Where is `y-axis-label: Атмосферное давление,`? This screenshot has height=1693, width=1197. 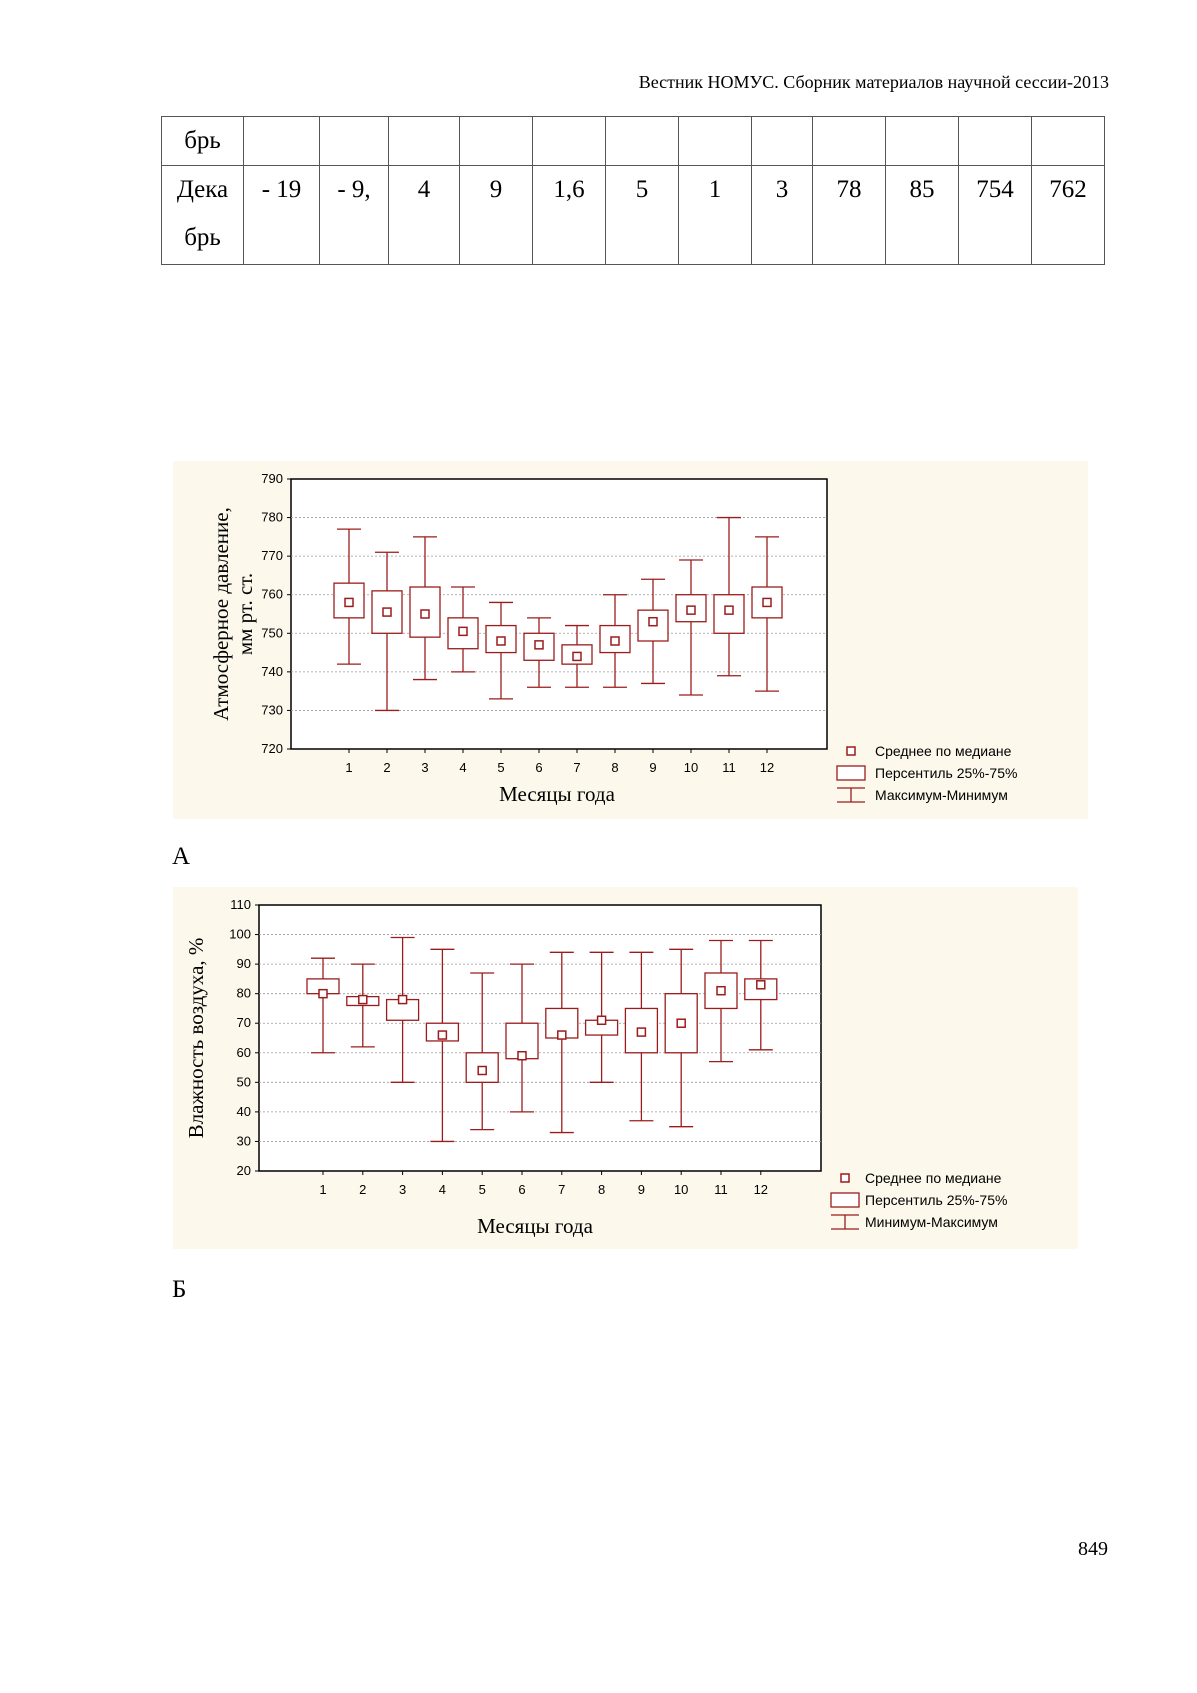 y-axis-label: Атмосферное давление, is located at coordinates (221, 614).